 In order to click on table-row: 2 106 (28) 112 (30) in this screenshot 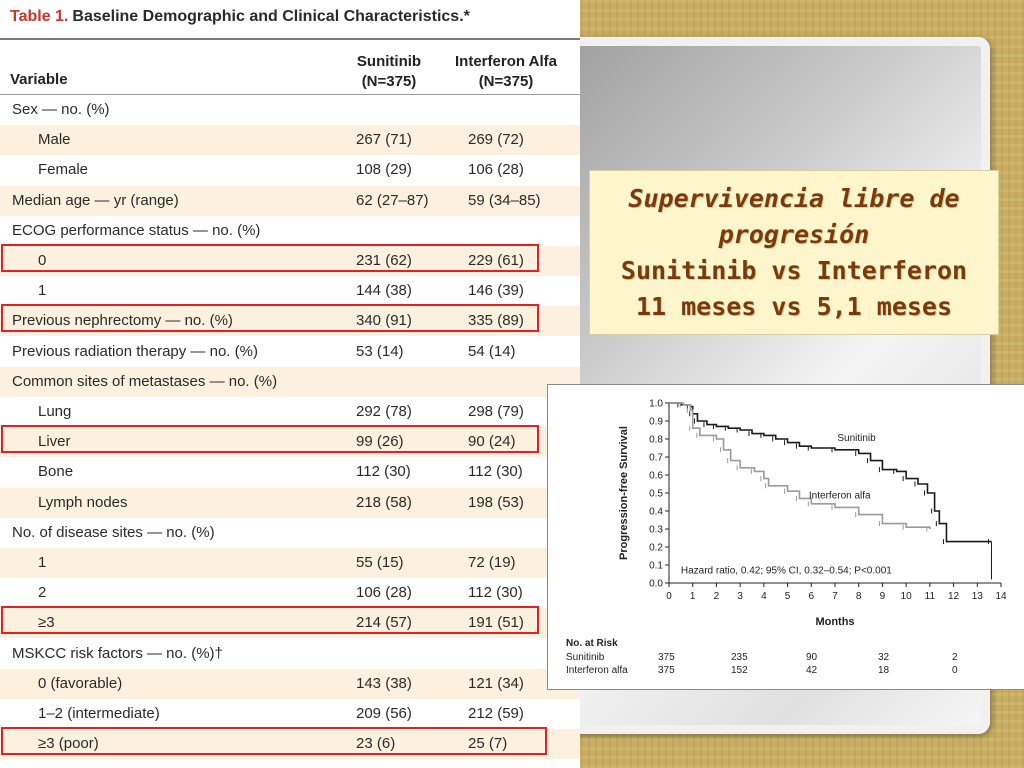, I will do `click(290, 593)`.